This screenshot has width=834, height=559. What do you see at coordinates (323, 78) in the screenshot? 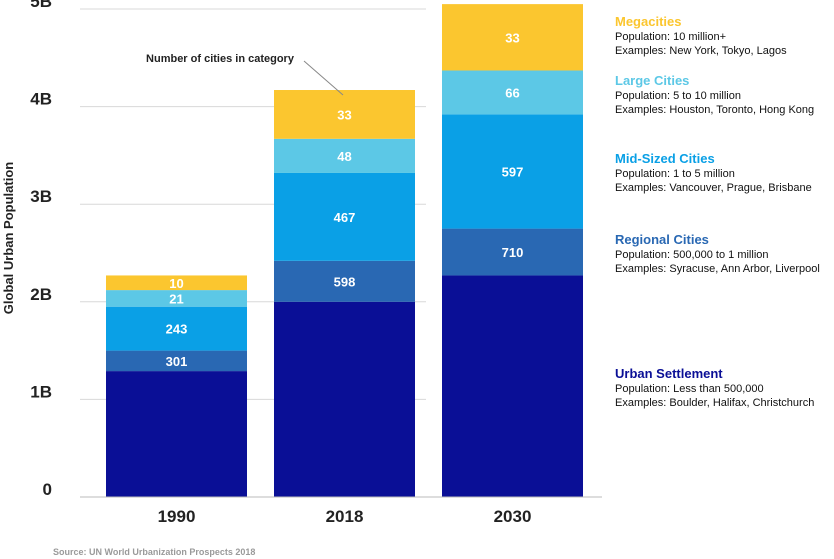
I see `annotation-leader-line` at bounding box center [323, 78].